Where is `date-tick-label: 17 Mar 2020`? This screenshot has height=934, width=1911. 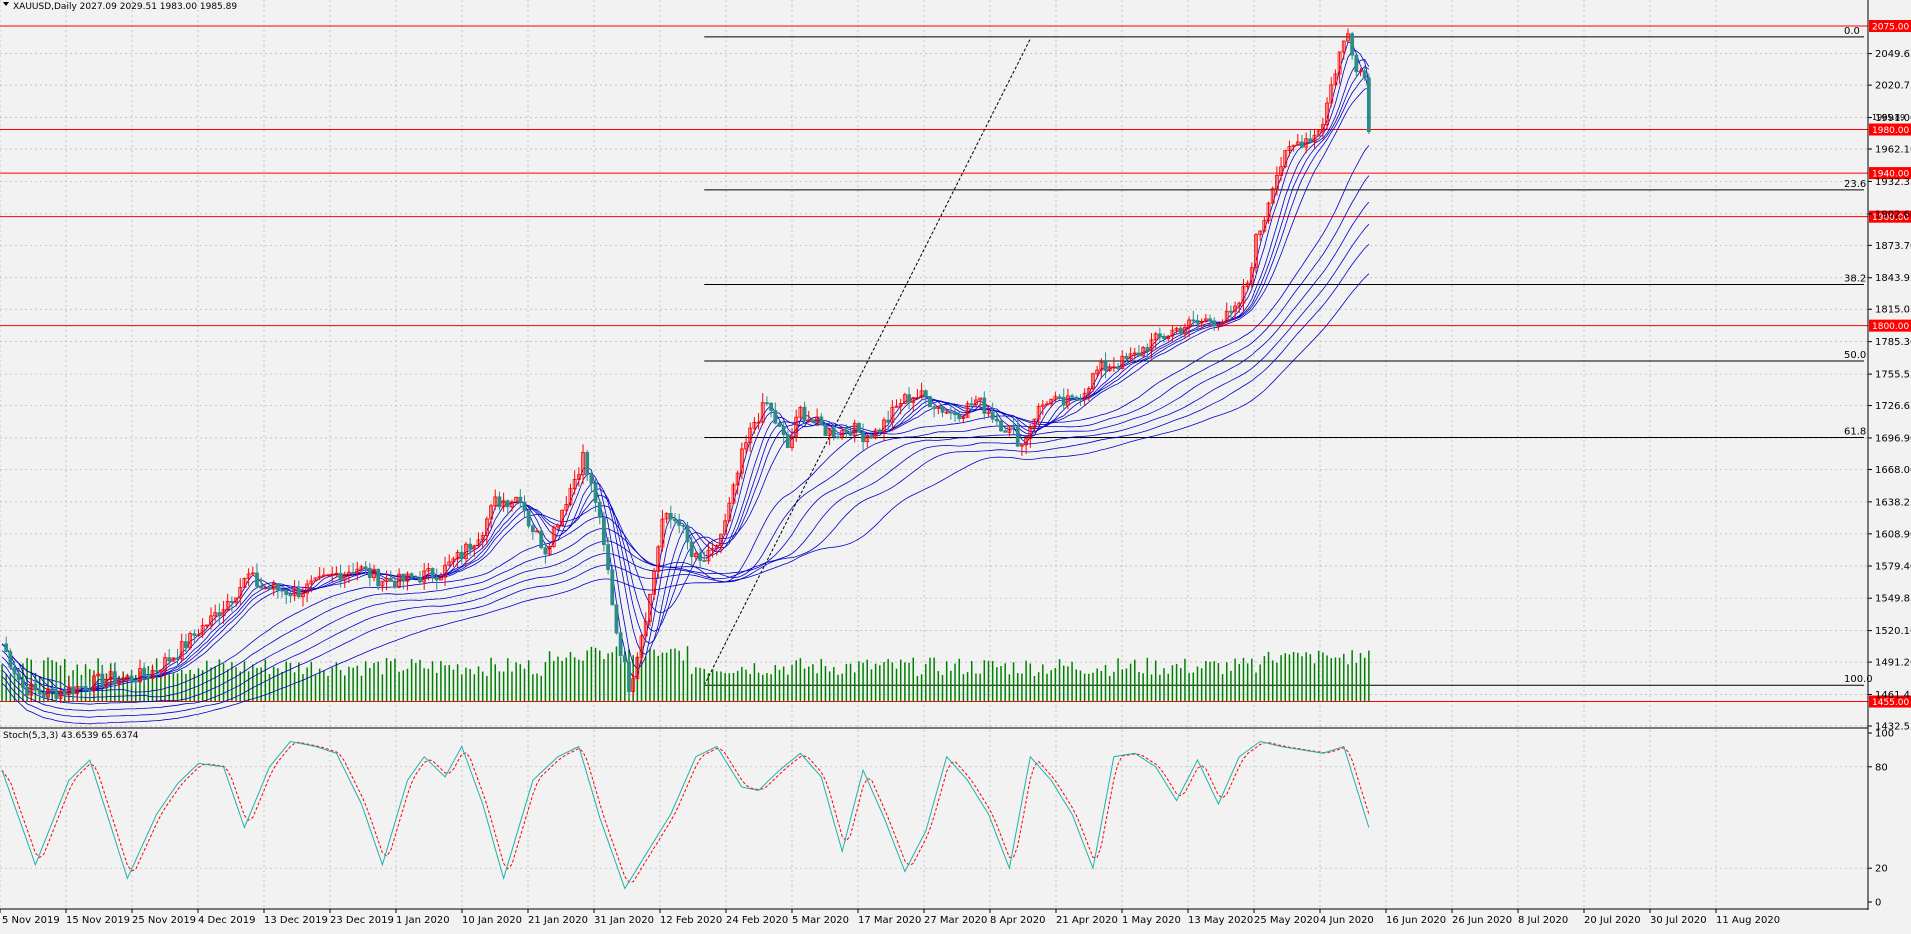 date-tick-label: 17 Mar 2020 is located at coordinates (889, 920).